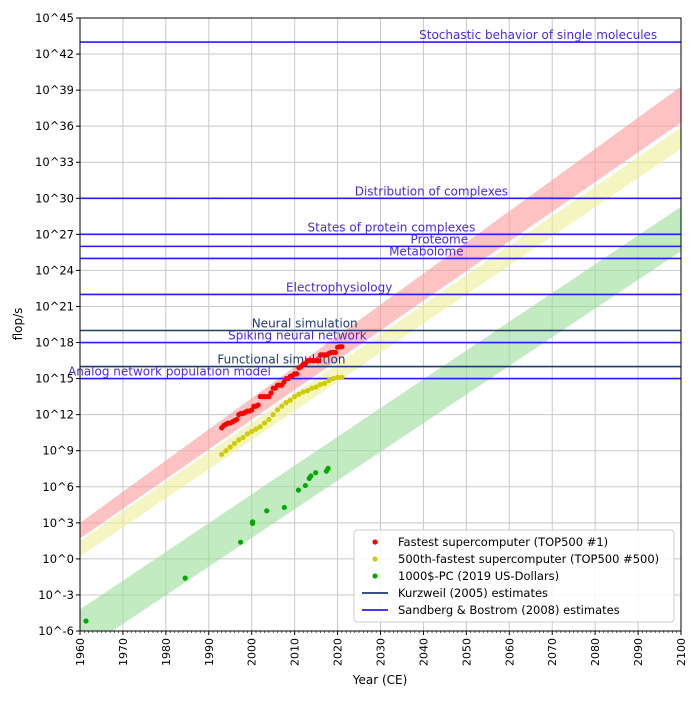 The width and height of the screenshot is (700, 704). Describe the element at coordinates (426, 251) in the screenshot. I see `reference-line-label: Metabolome` at that location.